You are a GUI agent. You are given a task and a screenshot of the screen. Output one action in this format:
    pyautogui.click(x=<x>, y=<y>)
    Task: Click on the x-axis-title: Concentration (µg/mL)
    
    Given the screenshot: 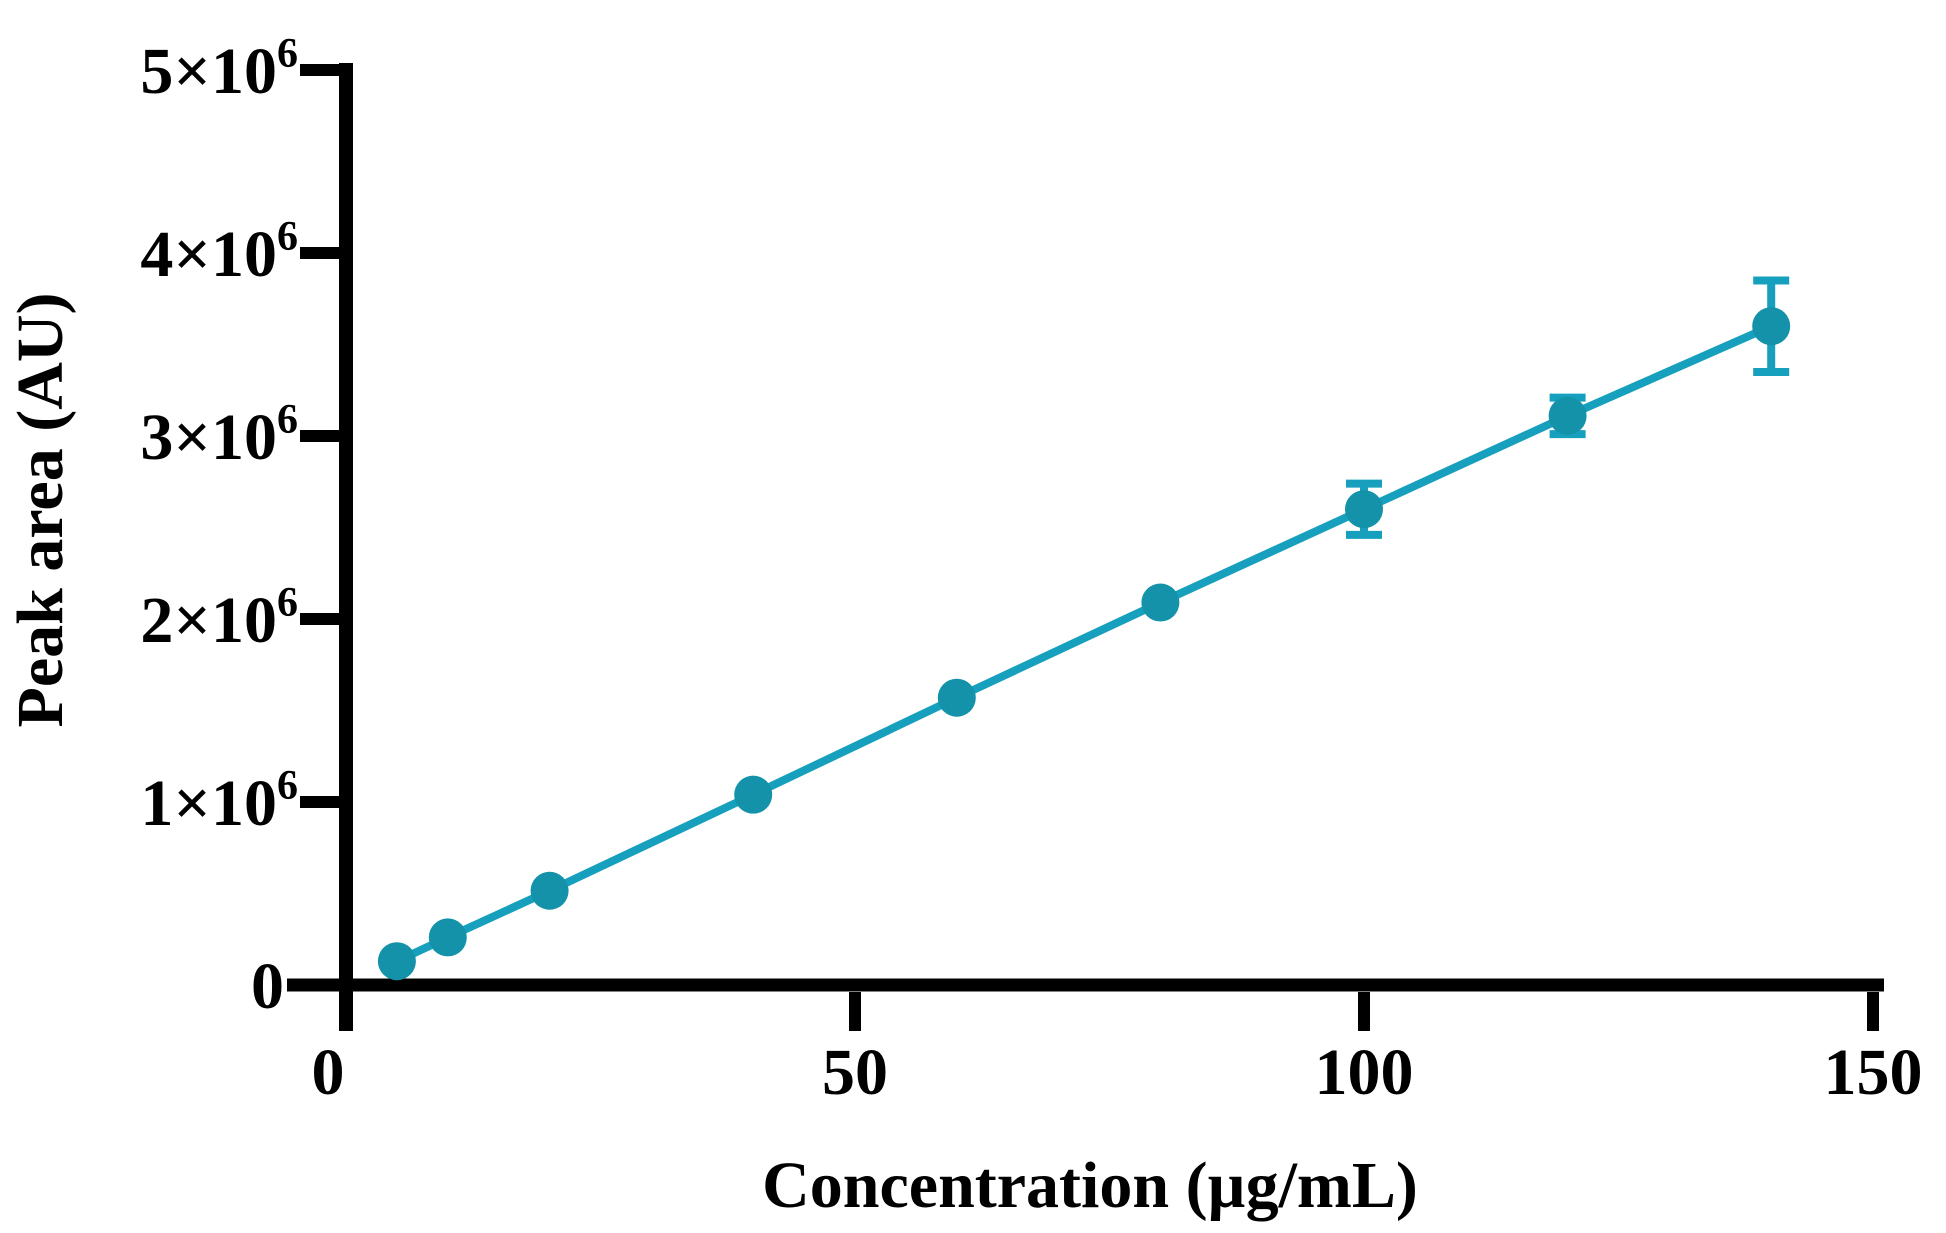 What is the action you would take?
    pyautogui.click(x=1090, y=1185)
    